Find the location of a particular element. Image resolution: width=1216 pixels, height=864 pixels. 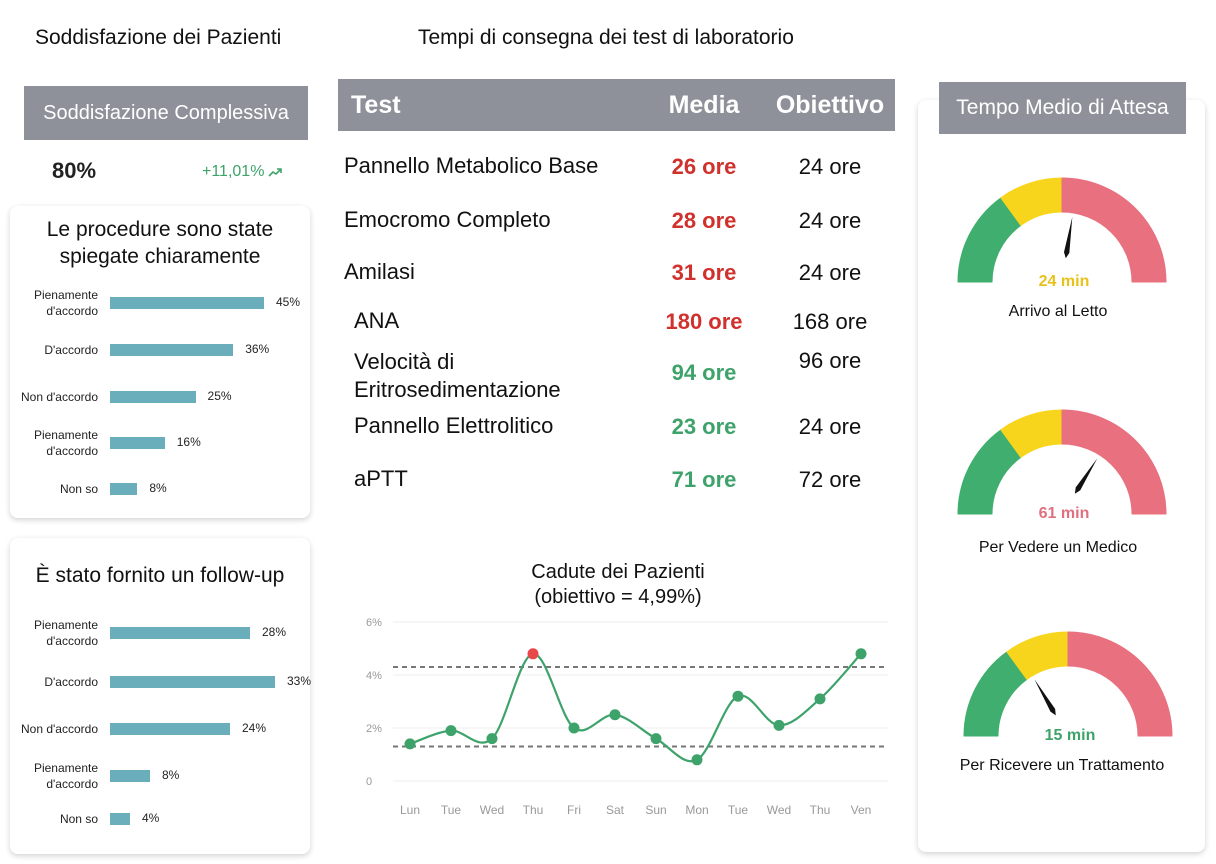

lab-table-header: Test Media Obiettivo is located at coordinates (616, 105).